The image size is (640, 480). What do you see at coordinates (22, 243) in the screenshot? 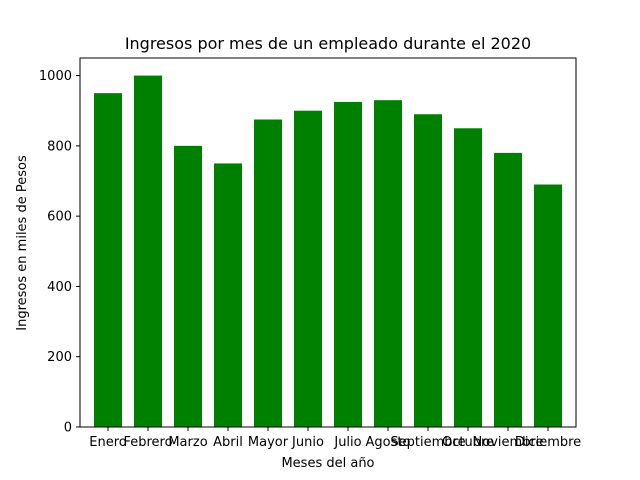
I see `y-axis-label: Ingresos en miles de Pesos` at bounding box center [22, 243].